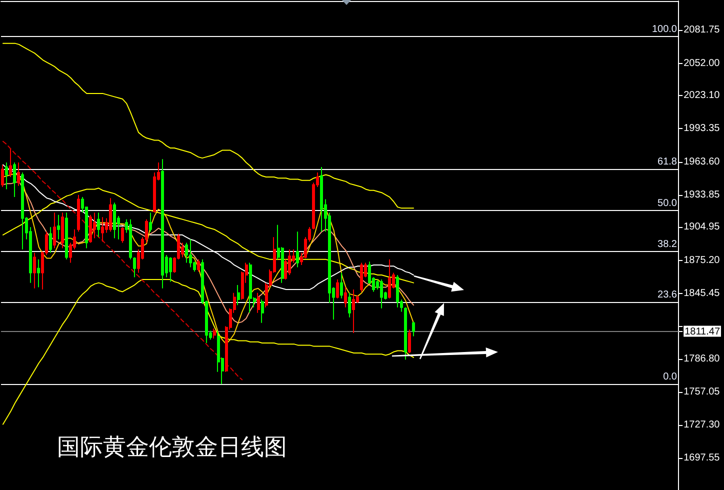  I want to click on y-tick-label: 1875.20, so click(702, 260).